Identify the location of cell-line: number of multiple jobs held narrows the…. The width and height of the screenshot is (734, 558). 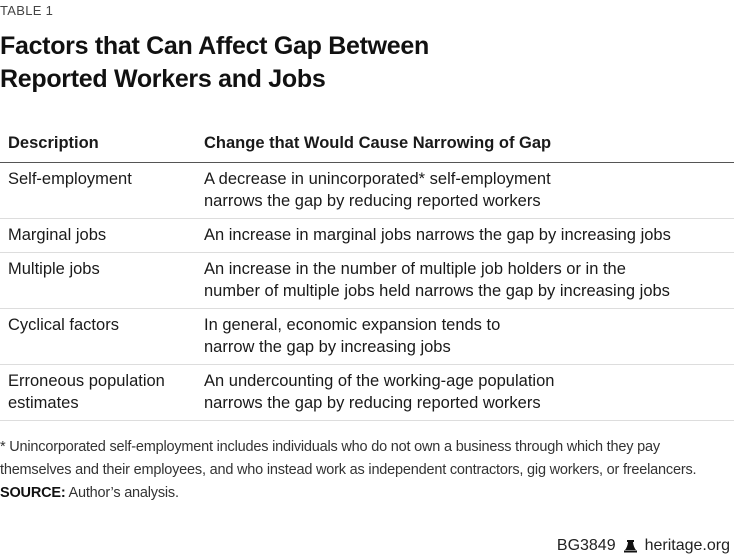
(437, 291).